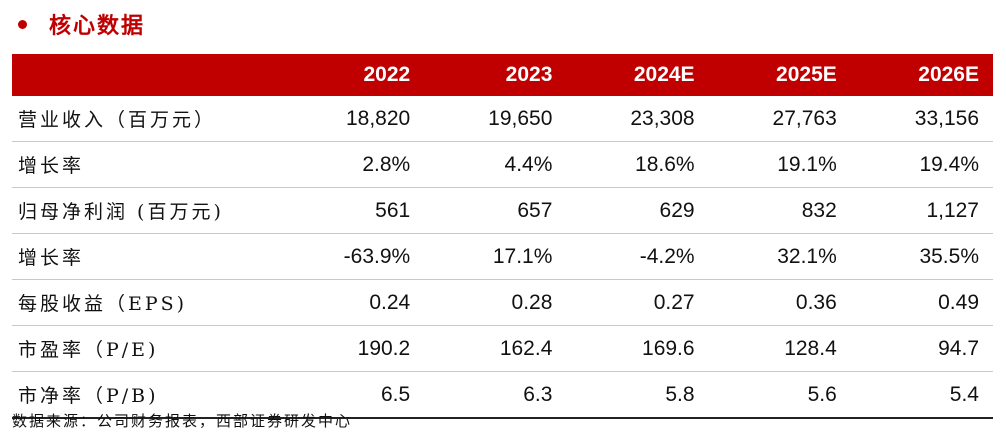  Describe the element at coordinates (495, 256) in the screenshot. I see `table-cell: 17.1%` at that location.